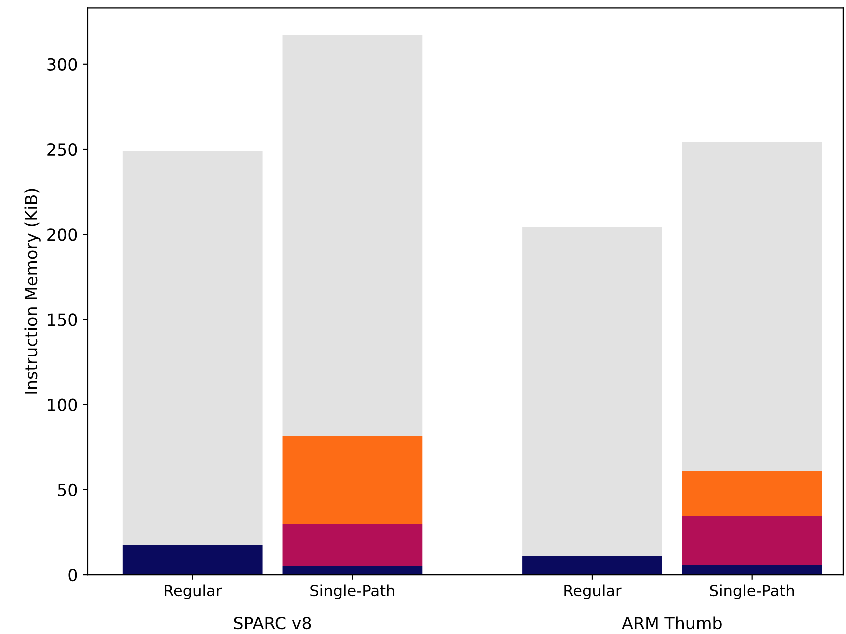 The width and height of the screenshot is (846, 634). What do you see at coordinates (63, 64) in the screenshot?
I see `y-tick-label: 300` at bounding box center [63, 64].